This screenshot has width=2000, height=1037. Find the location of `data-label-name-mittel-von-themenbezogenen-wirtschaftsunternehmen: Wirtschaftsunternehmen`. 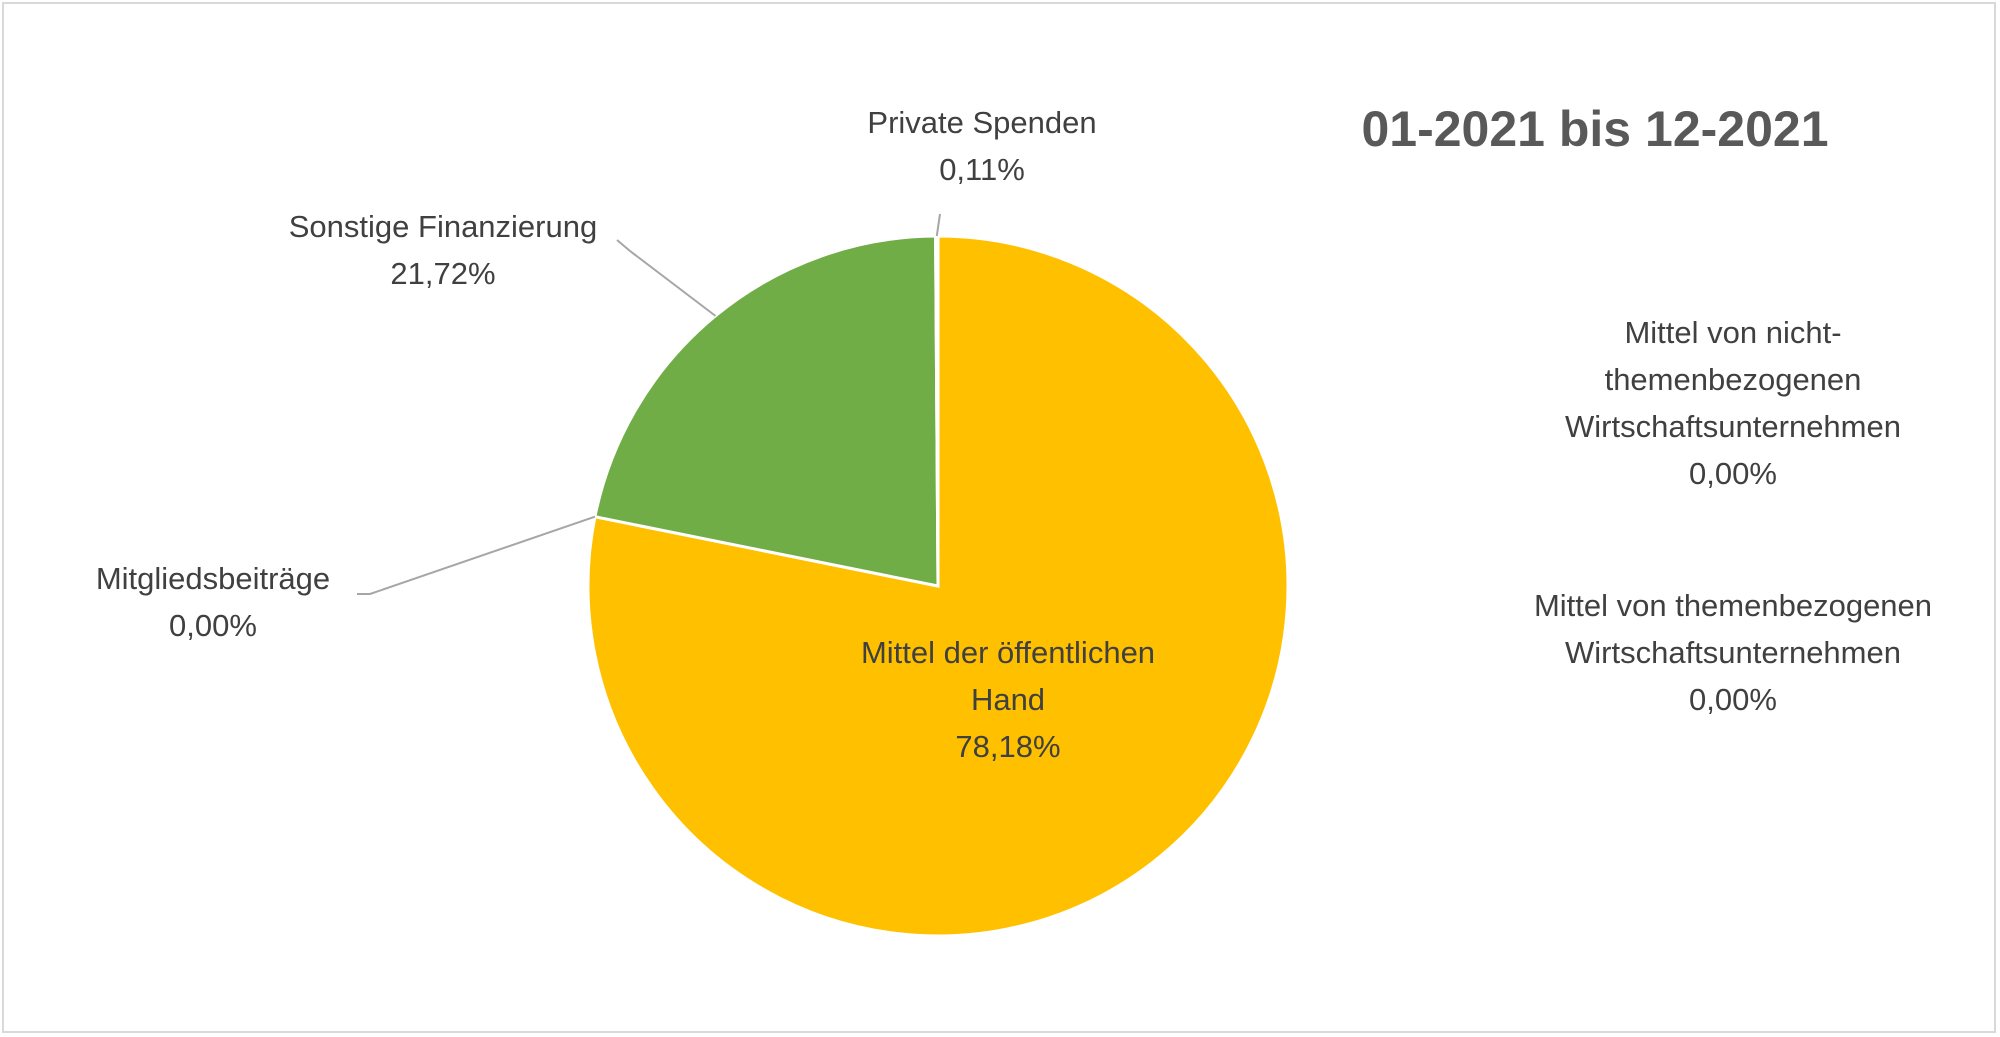

data-label-name-mittel-von-themenbezogenen-wirtschaftsunternehmen: Wirtschaftsunternehmen is located at coordinates (1733, 652).